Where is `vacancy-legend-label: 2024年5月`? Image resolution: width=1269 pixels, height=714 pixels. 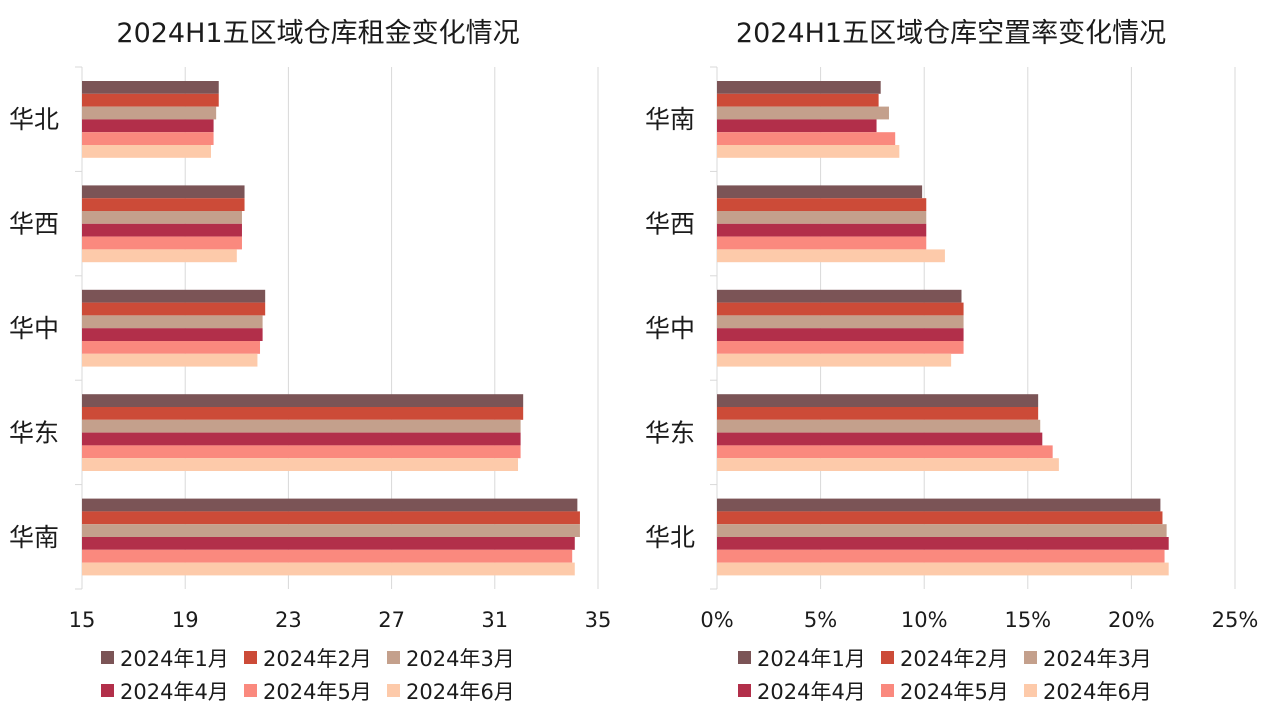
vacancy-legend-label: 2024年5月 is located at coordinates (954, 692).